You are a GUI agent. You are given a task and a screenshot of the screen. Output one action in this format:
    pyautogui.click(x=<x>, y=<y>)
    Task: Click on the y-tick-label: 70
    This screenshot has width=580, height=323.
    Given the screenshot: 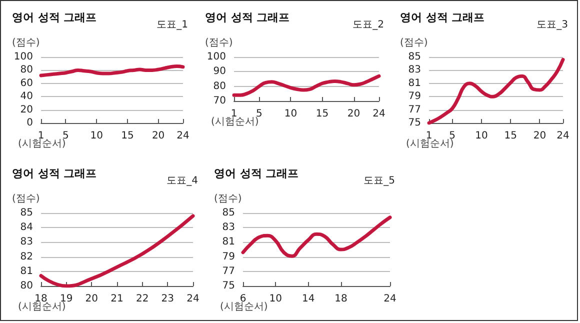 What is the action you would take?
    pyautogui.click(x=219, y=101)
    